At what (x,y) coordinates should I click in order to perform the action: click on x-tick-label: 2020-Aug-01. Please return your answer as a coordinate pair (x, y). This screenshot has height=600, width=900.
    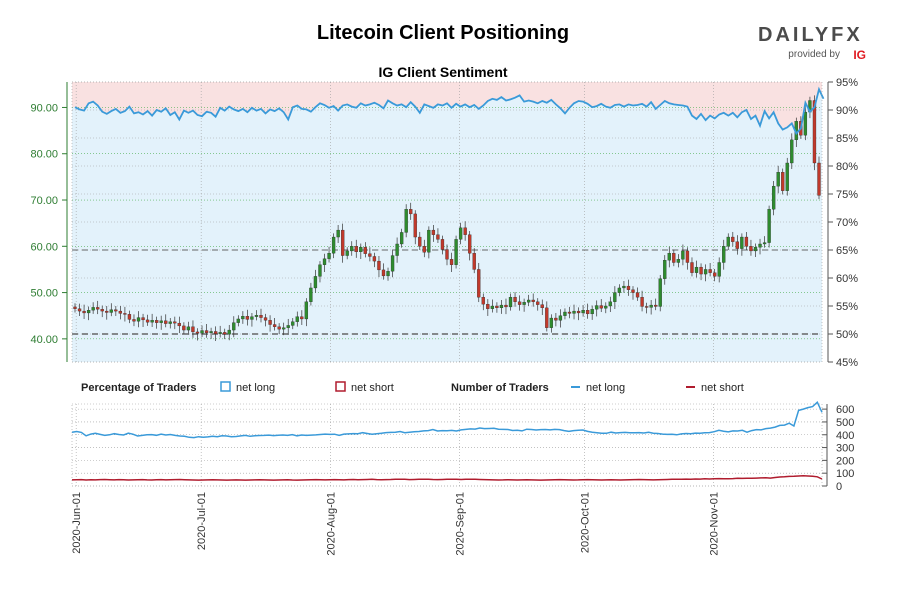
    Looking at the image, I should click on (331, 524).